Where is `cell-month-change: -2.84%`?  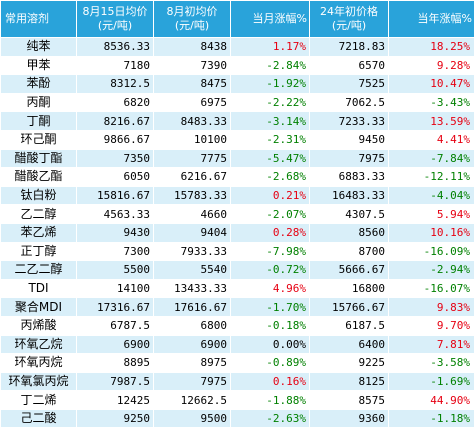
cell-month-change: -2.84% is located at coordinates (270, 65).